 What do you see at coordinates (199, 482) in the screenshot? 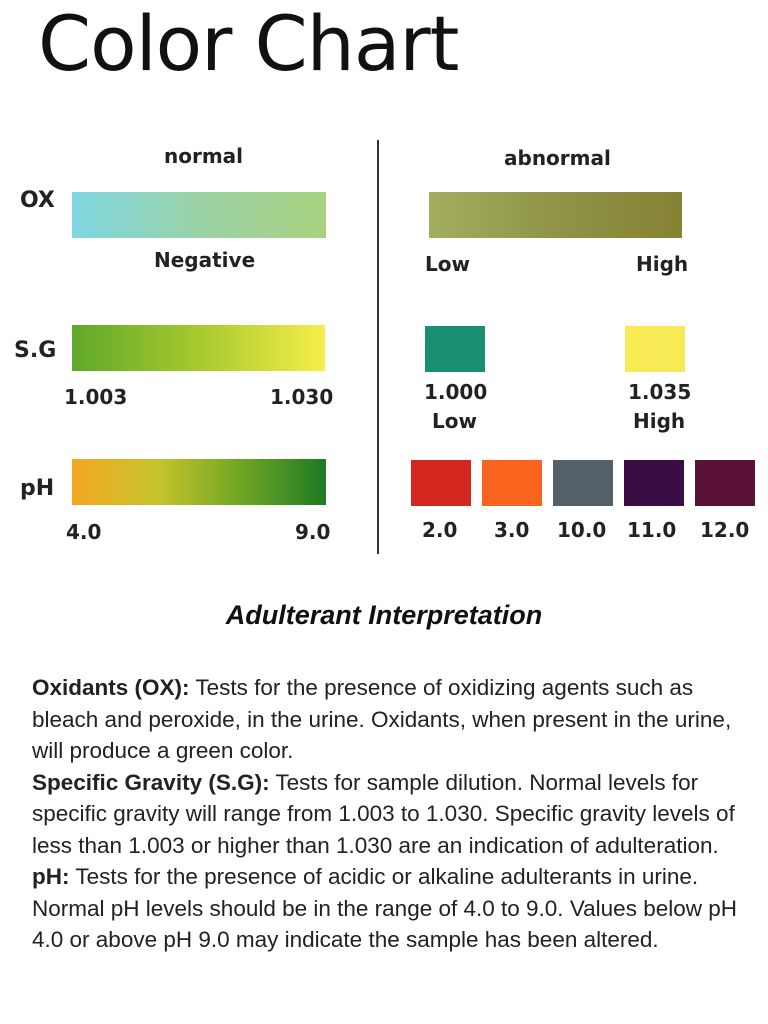
I see `ph-normal-bar` at bounding box center [199, 482].